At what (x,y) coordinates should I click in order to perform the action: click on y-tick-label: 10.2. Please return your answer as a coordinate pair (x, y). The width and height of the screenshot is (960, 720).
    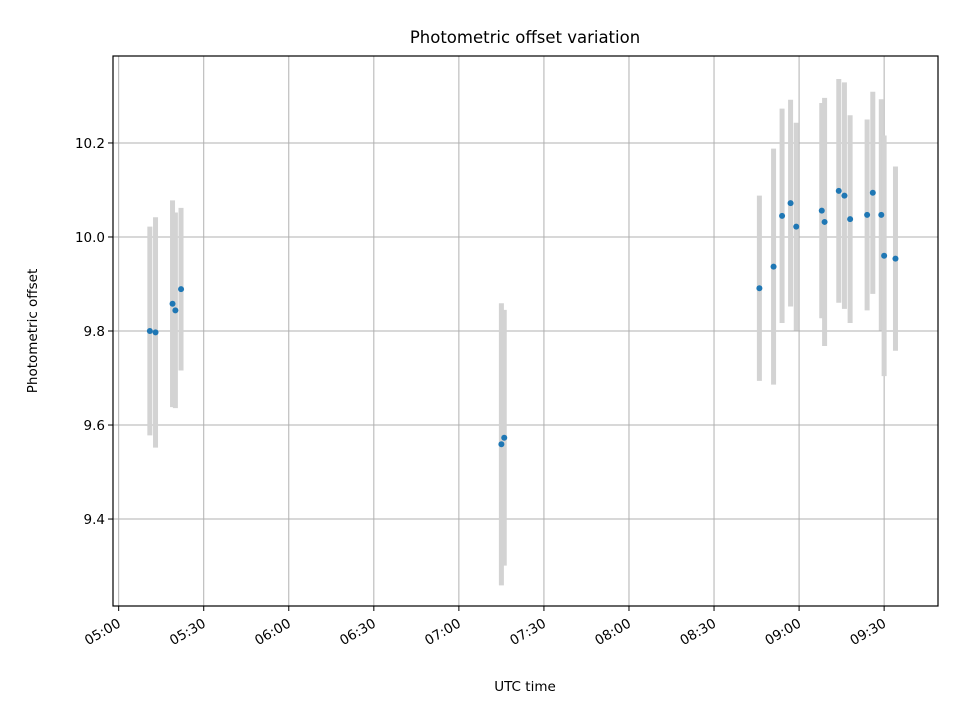
    Looking at the image, I should click on (90, 144).